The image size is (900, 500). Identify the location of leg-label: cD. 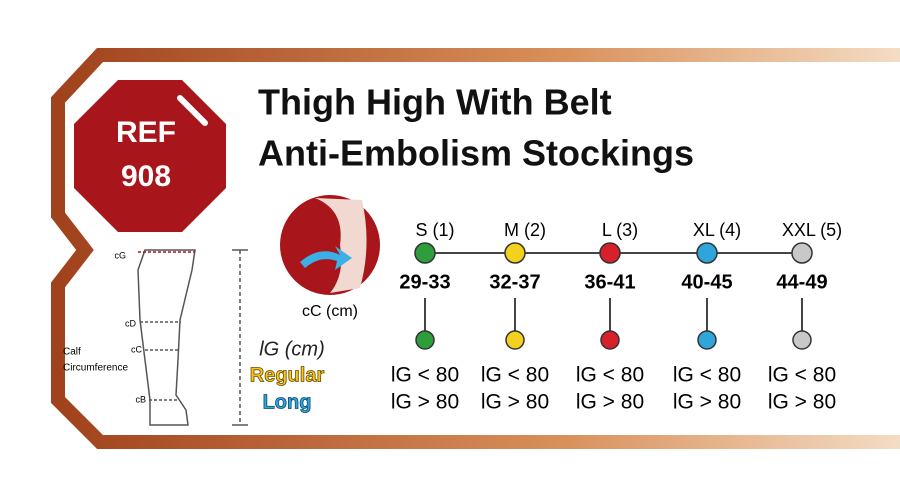
(131, 323).